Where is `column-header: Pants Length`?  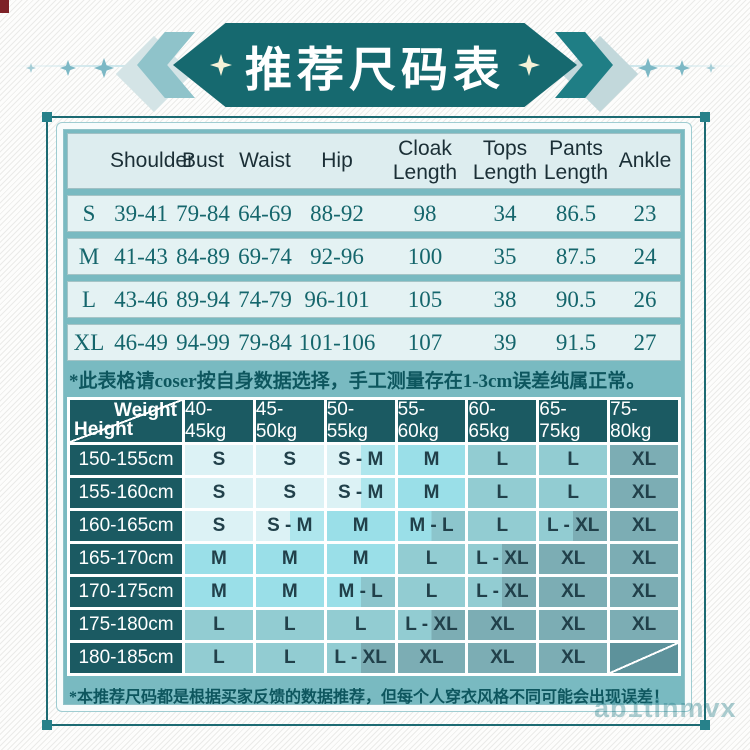
column-header: Pants Length is located at coordinates (576, 160).